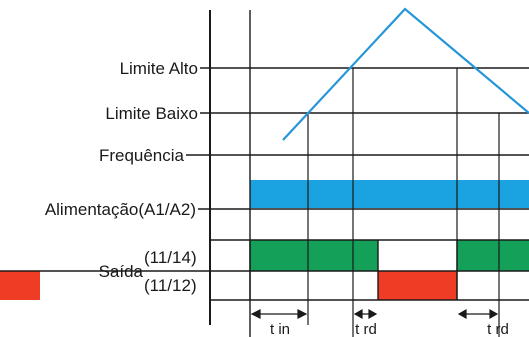  I want to click on limite-baixo-label: Limite Baixo, so click(151, 113).